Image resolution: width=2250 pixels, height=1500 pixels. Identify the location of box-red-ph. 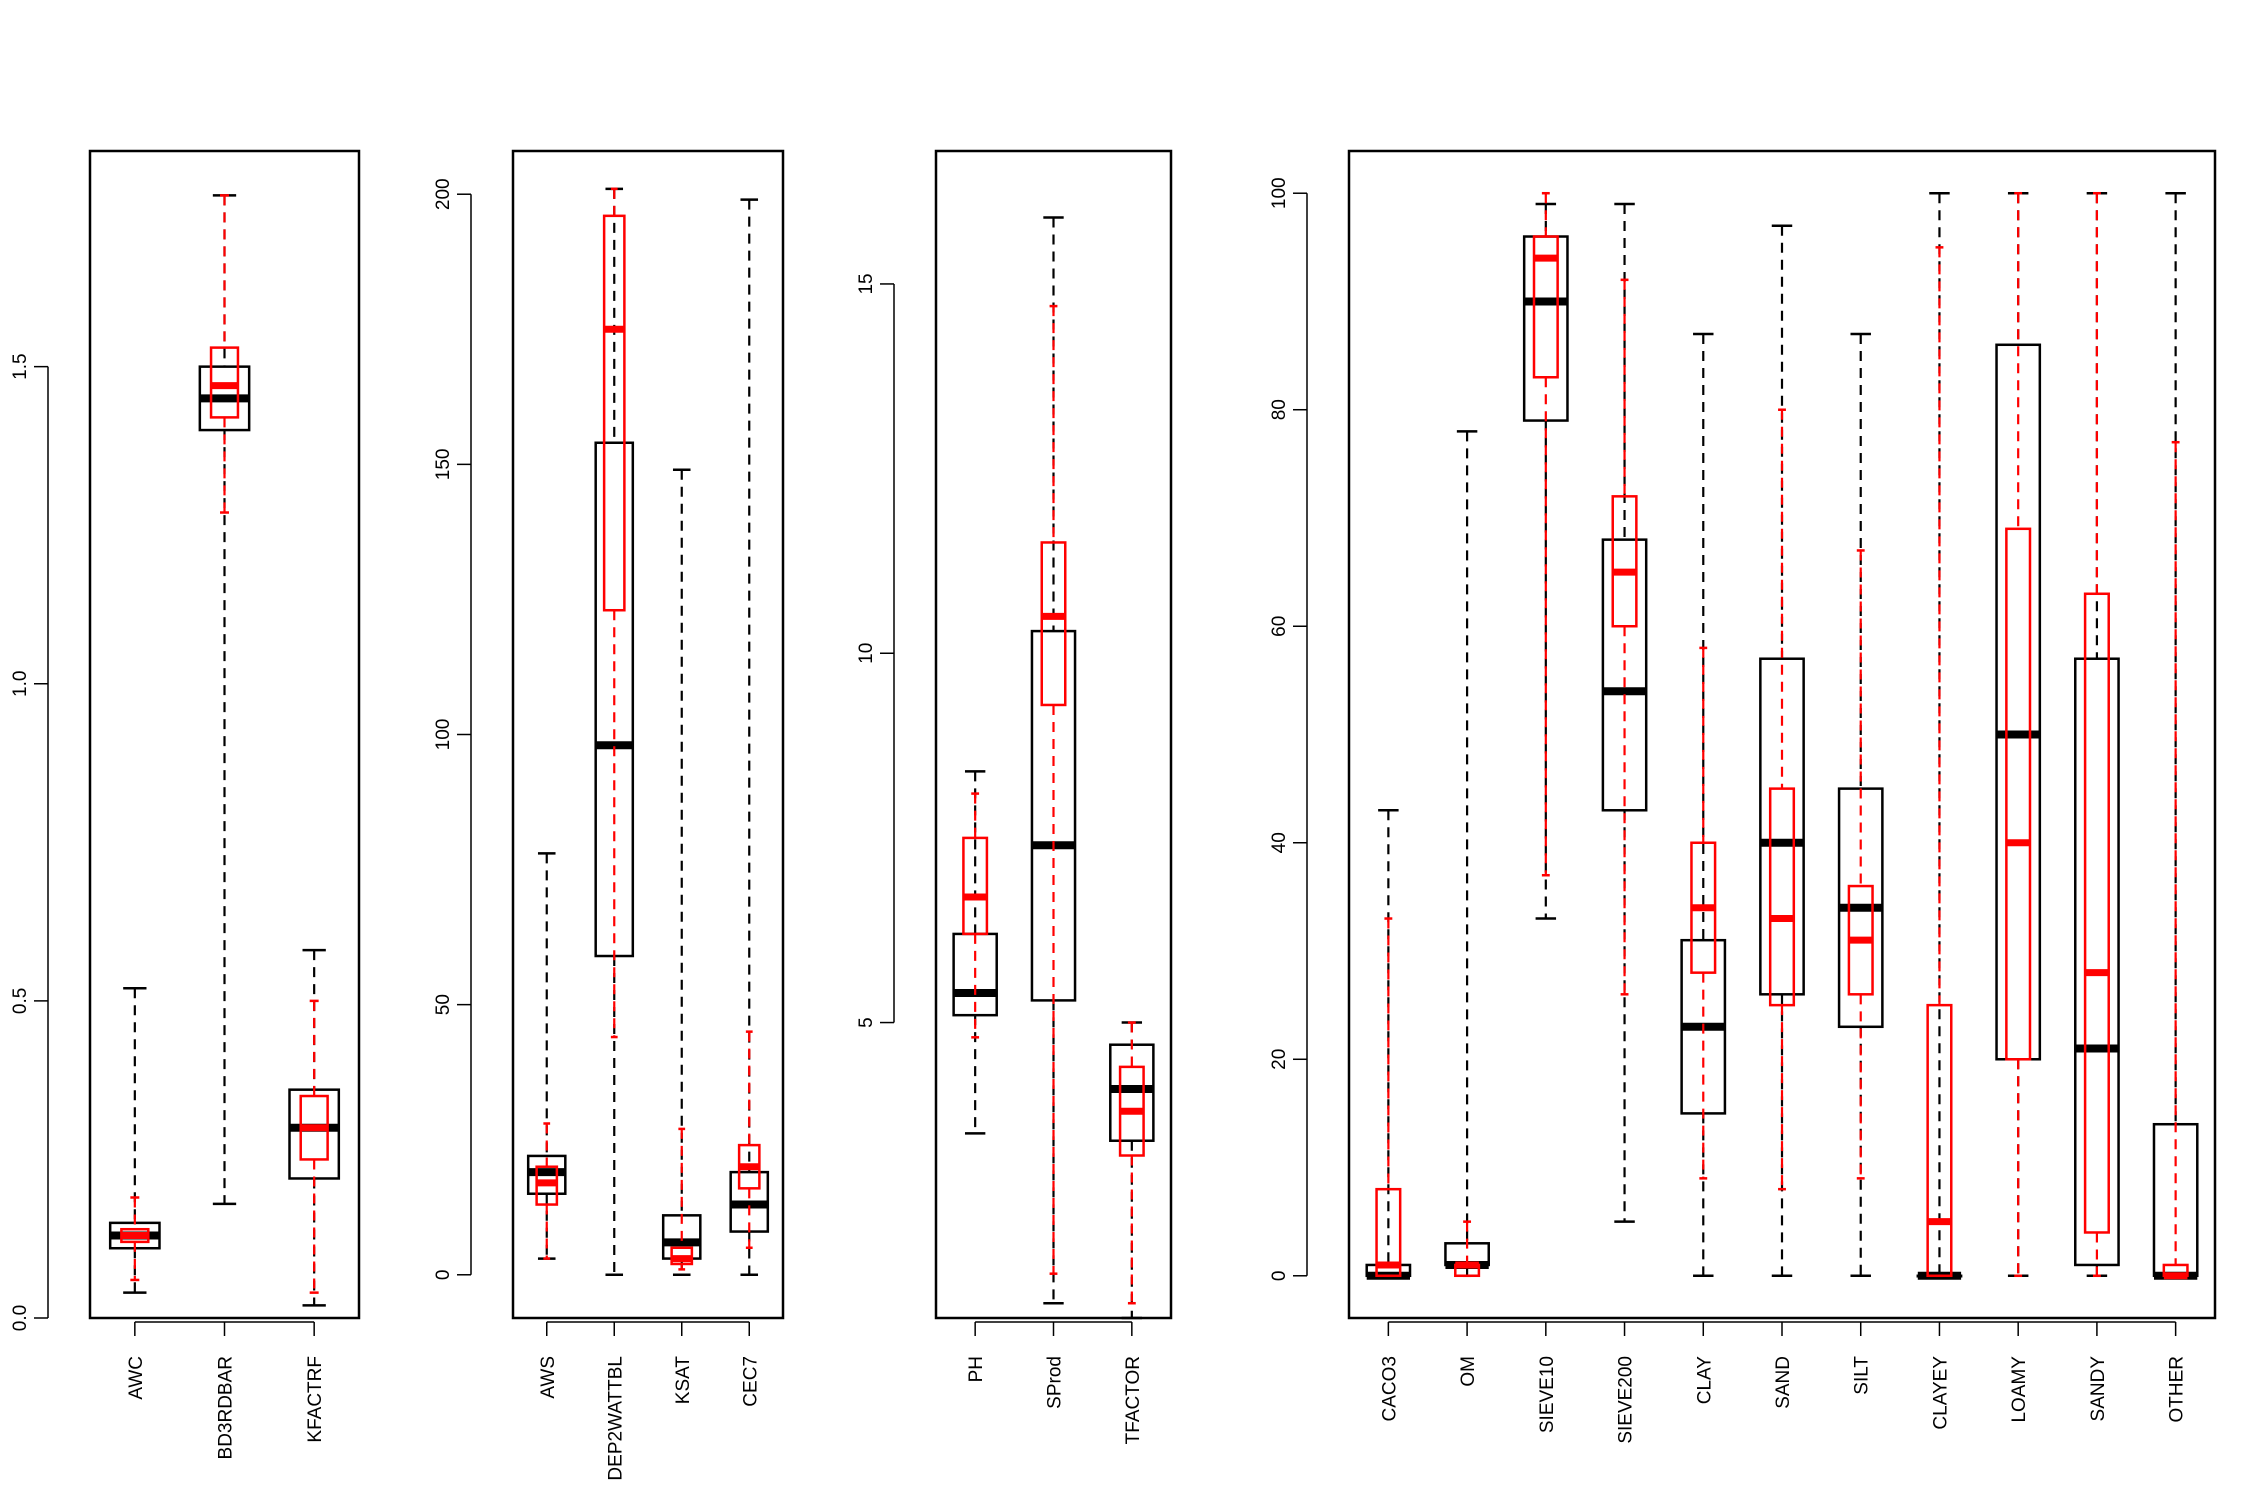
(975, 915).